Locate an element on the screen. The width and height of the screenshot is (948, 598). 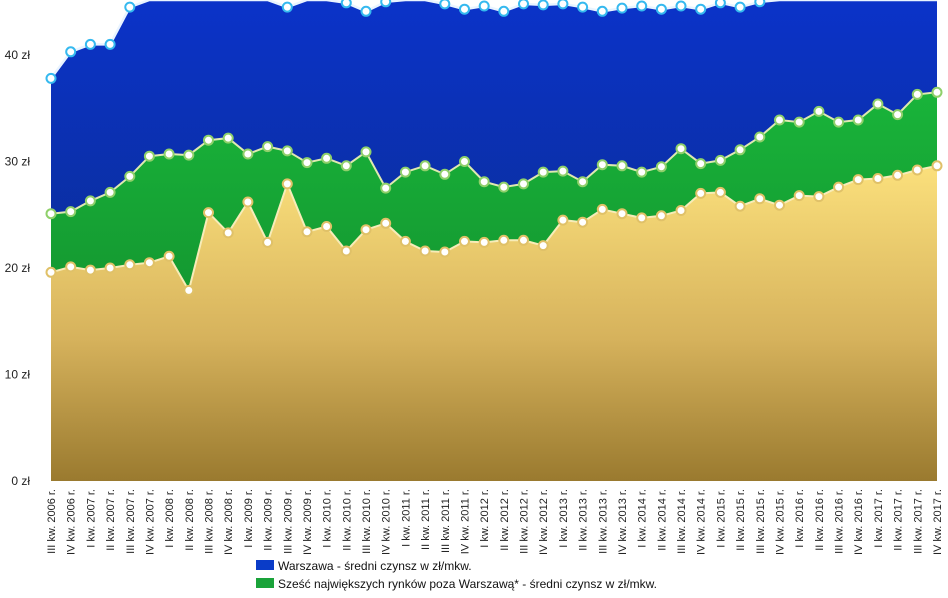
legend-label-warszawa: Warszawa - średni czynsz w zł/mkw. is located at coordinates (375, 566).